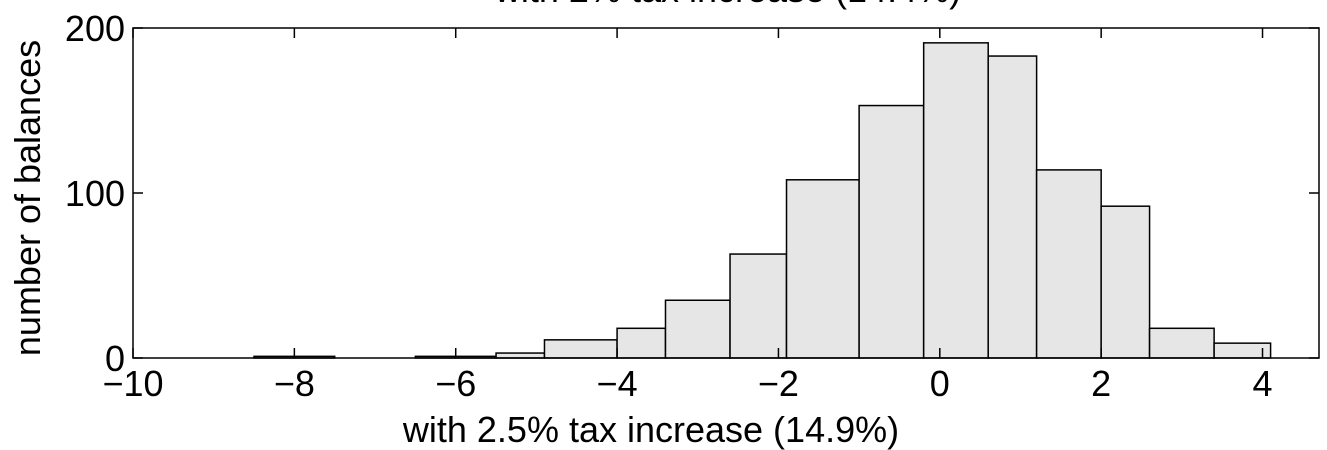 This screenshot has width=1327, height=450. I want to click on y-axis-label: number of balances, so click(27, 198).